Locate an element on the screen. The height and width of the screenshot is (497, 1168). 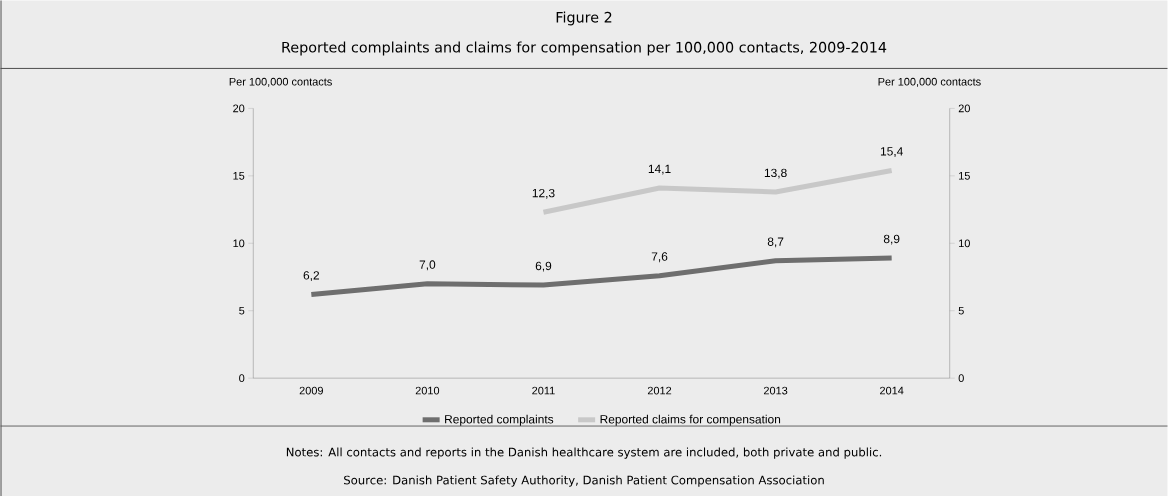
data-label: 15,4 is located at coordinates (891, 152).